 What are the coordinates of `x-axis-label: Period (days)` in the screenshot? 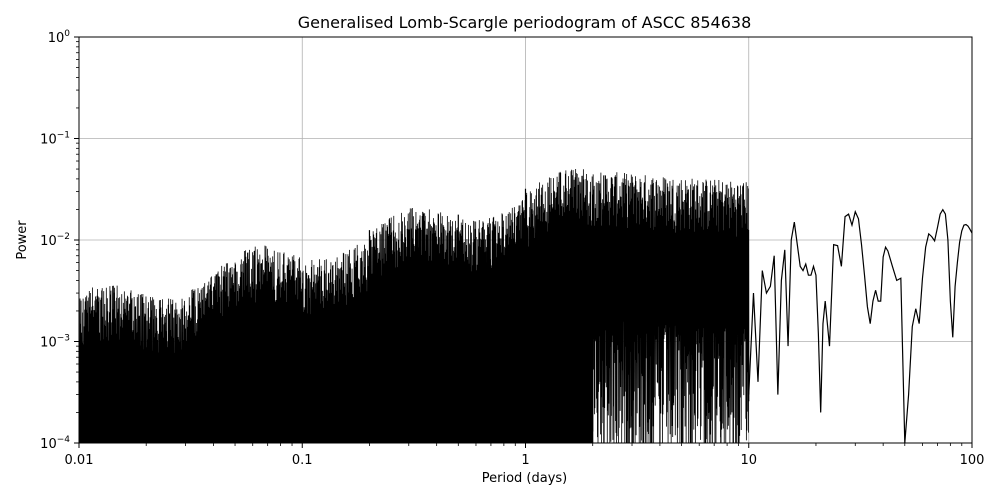 It's located at (525, 478).